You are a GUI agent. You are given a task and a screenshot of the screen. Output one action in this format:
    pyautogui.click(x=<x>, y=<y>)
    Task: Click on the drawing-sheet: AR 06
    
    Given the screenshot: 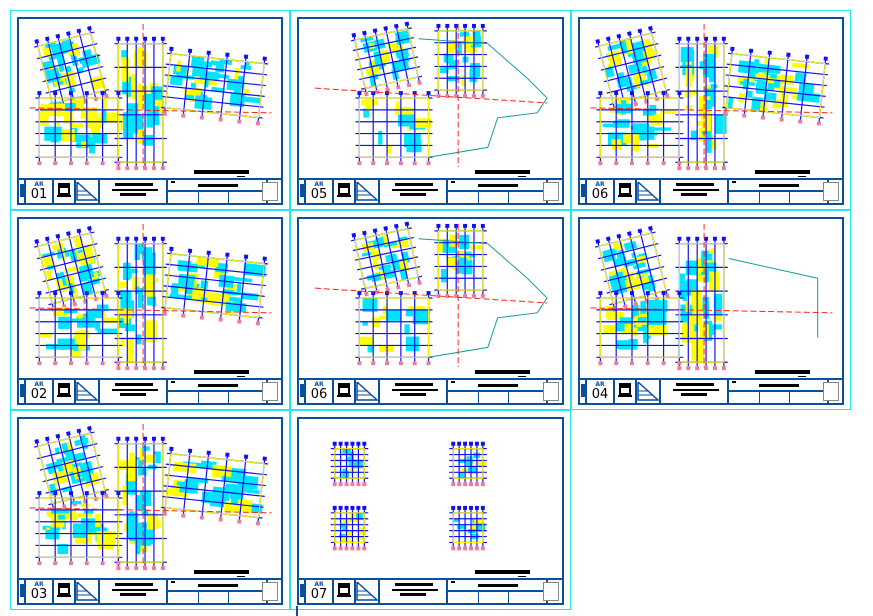 What is the action you would take?
    pyautogui.click(x=711, y=111)
    